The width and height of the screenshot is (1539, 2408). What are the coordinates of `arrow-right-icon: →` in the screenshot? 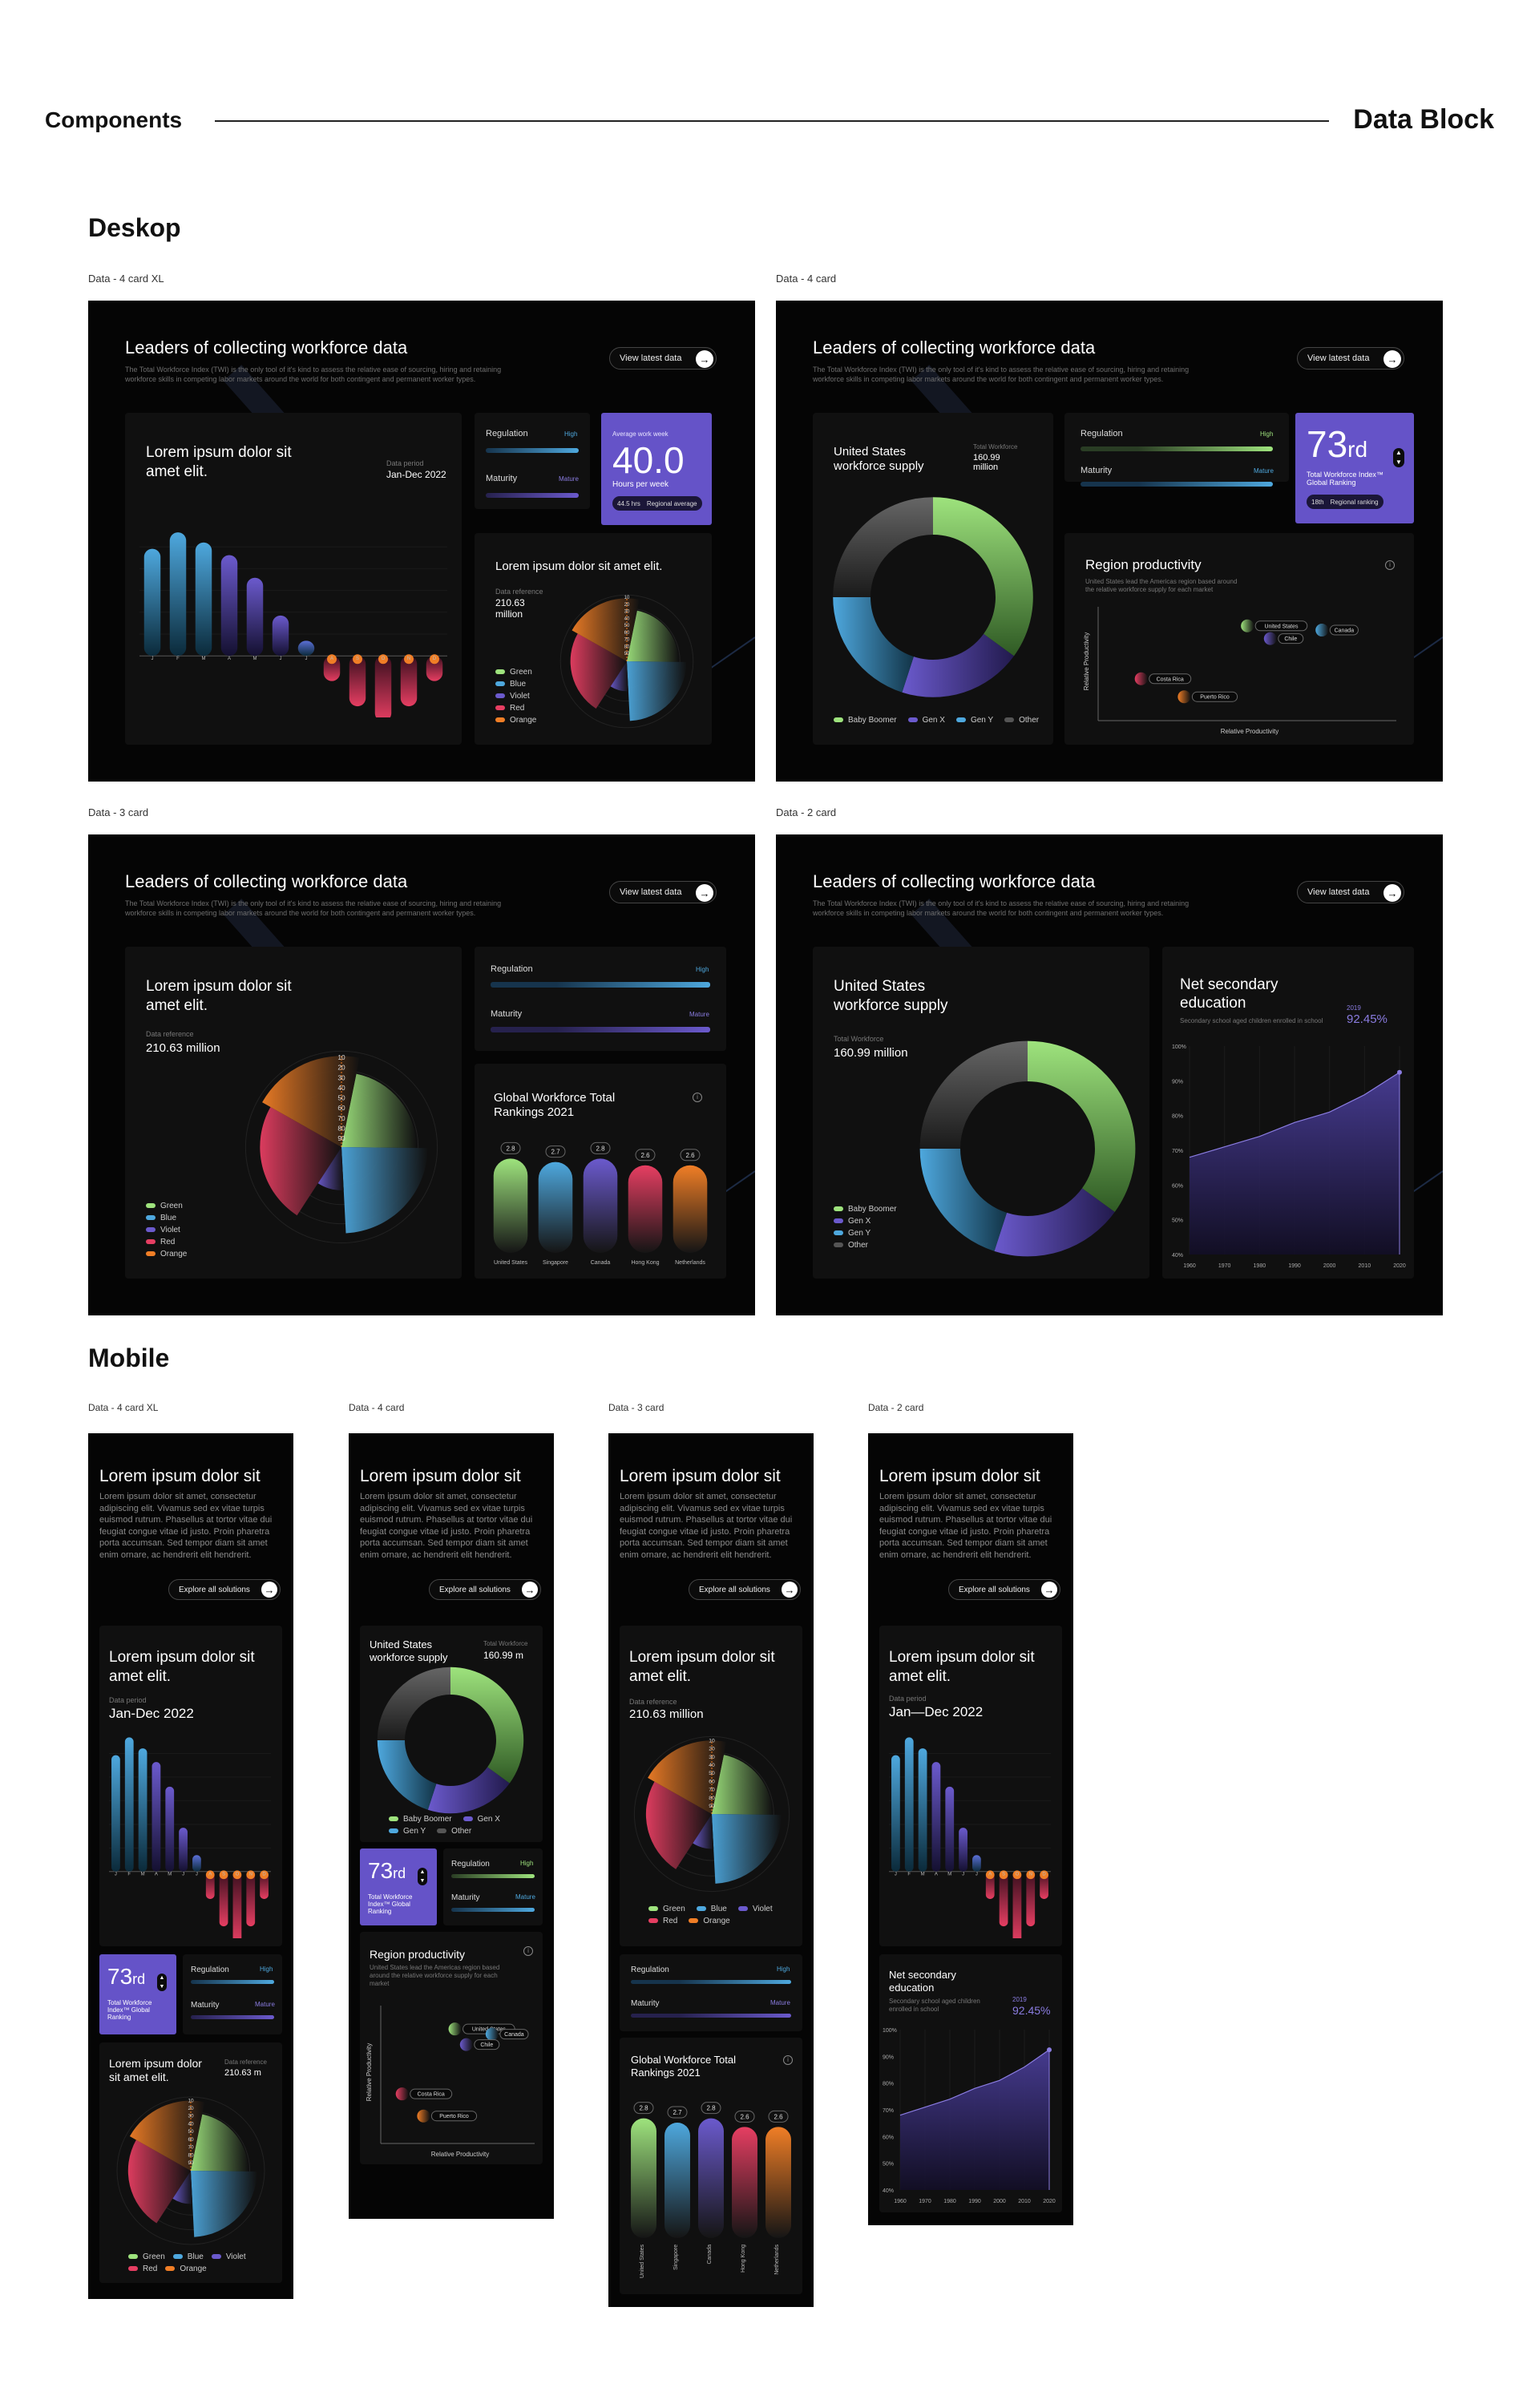 It's located at (1392, 359).